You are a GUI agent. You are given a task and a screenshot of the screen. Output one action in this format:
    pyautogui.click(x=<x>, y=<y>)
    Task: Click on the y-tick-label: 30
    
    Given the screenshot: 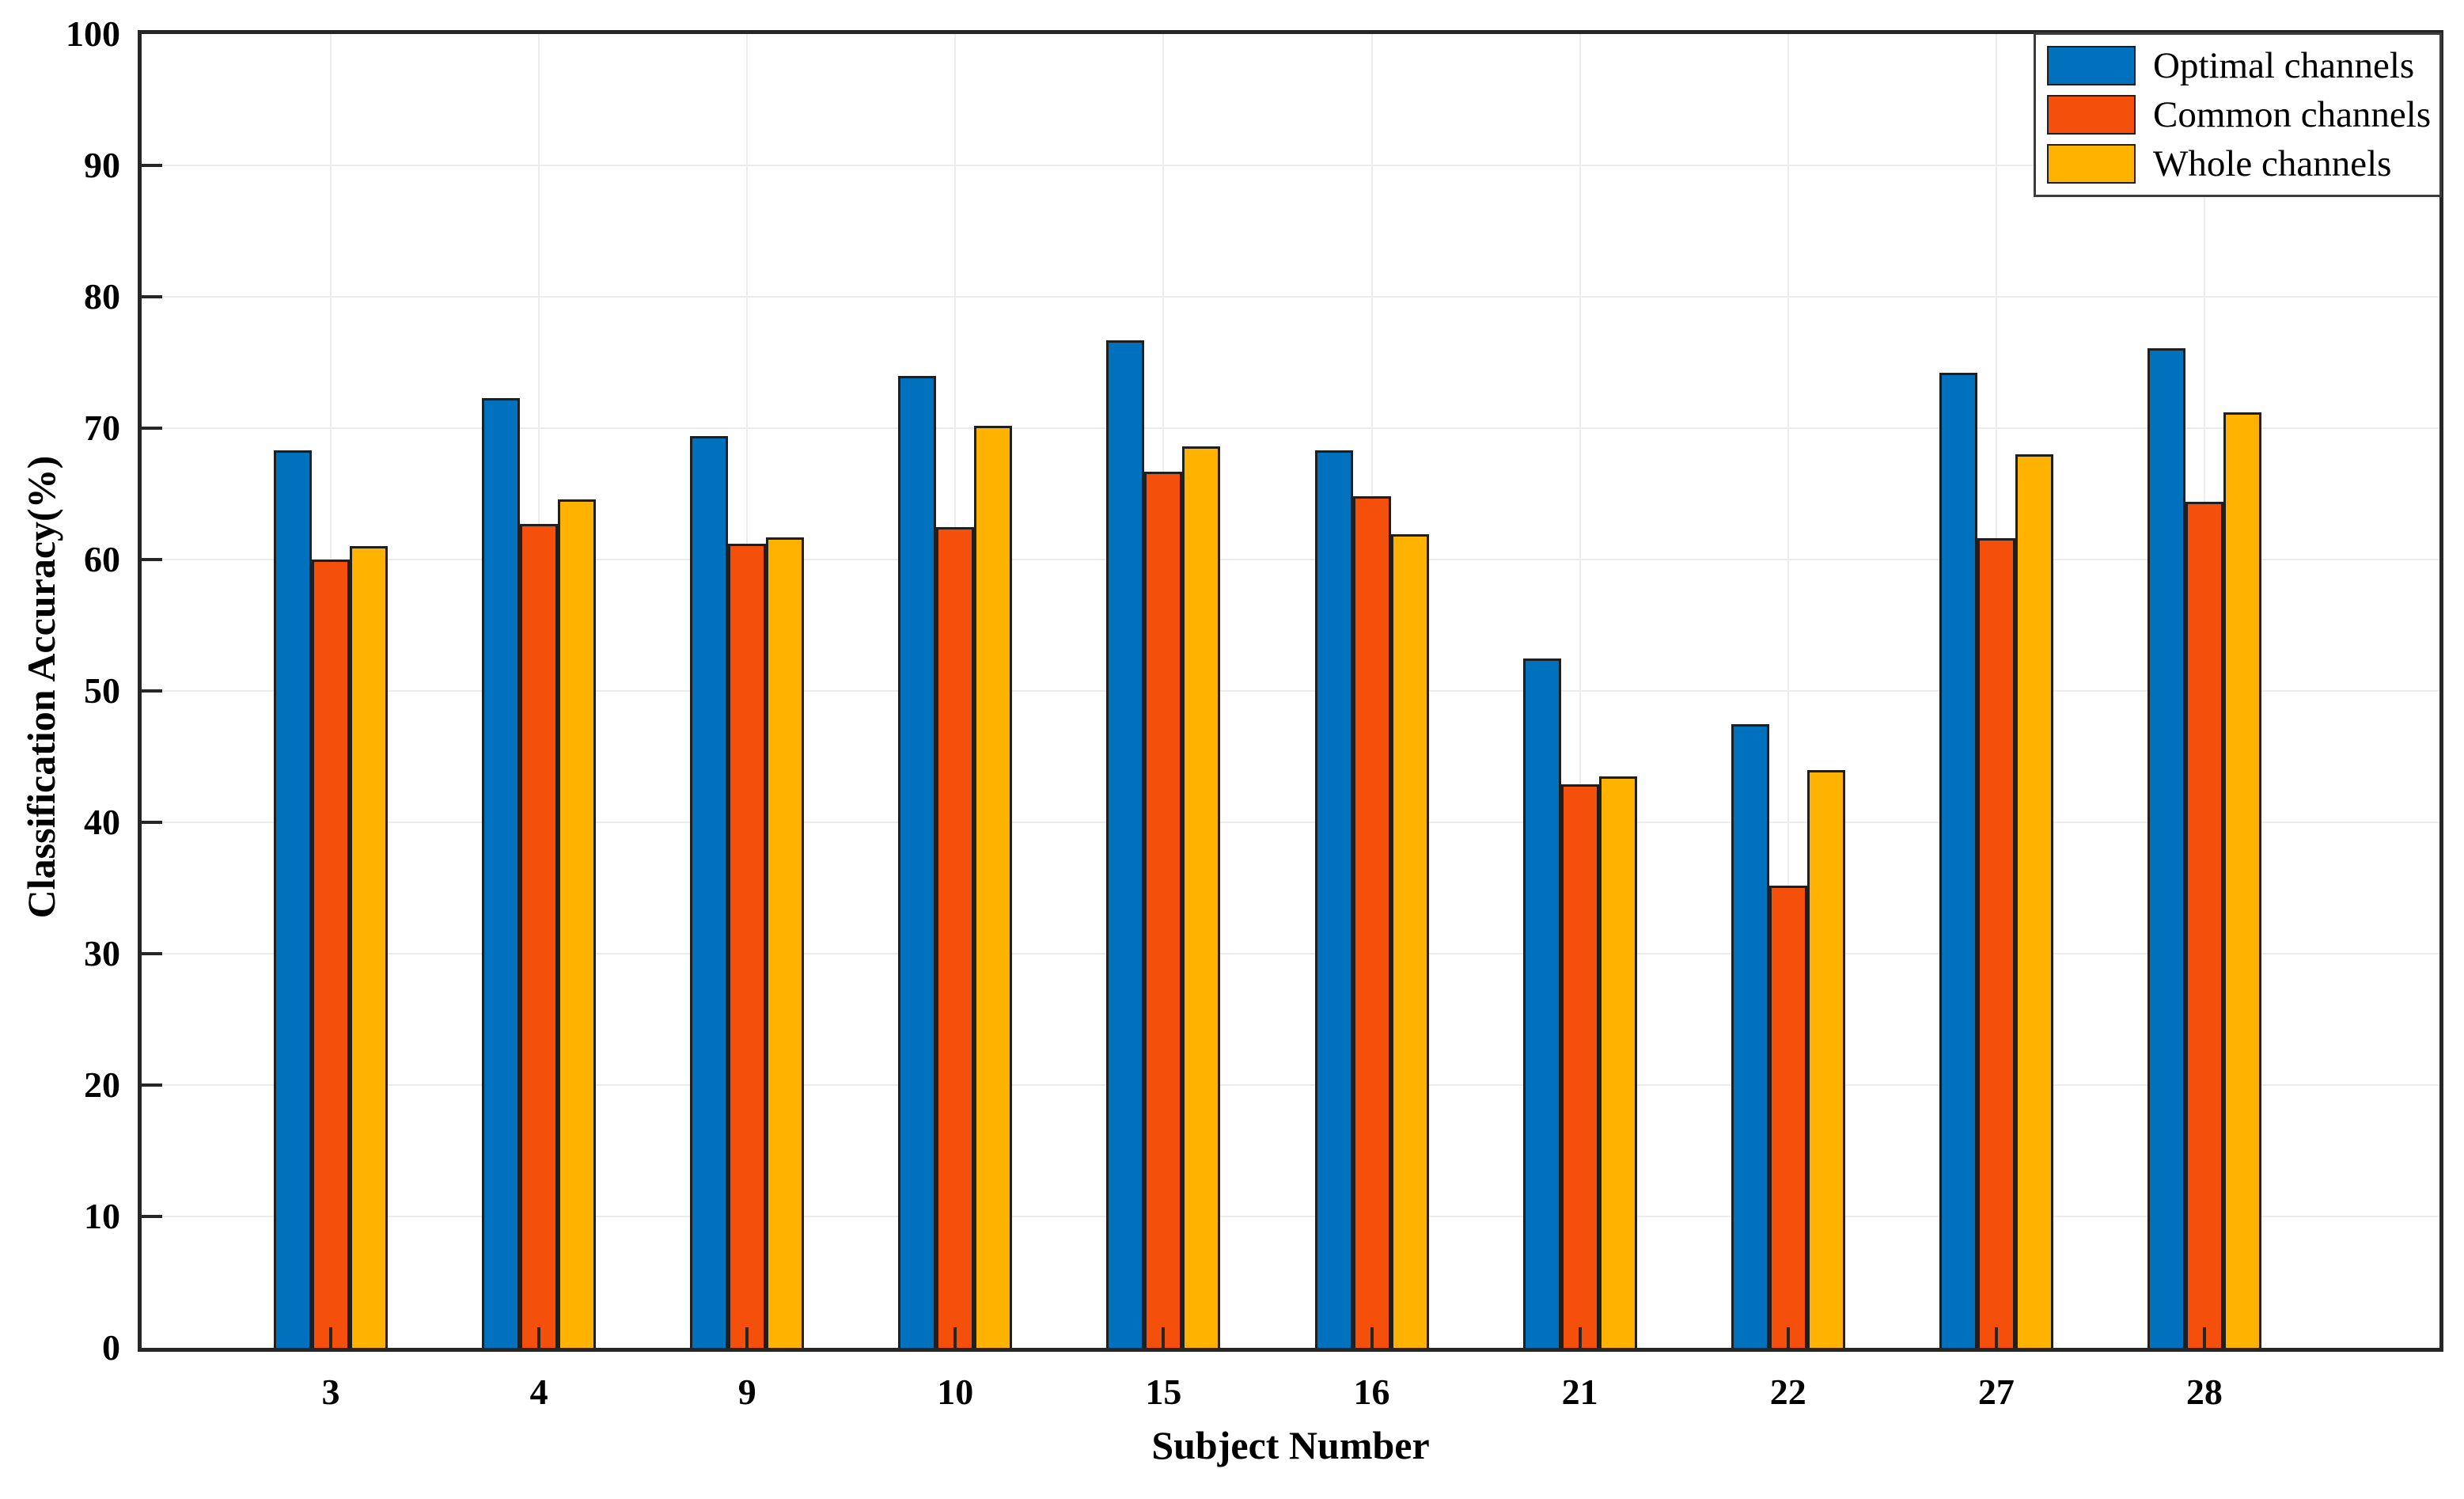 What is the action you would take?
    pyautogui.click(x=102, y=953)
    